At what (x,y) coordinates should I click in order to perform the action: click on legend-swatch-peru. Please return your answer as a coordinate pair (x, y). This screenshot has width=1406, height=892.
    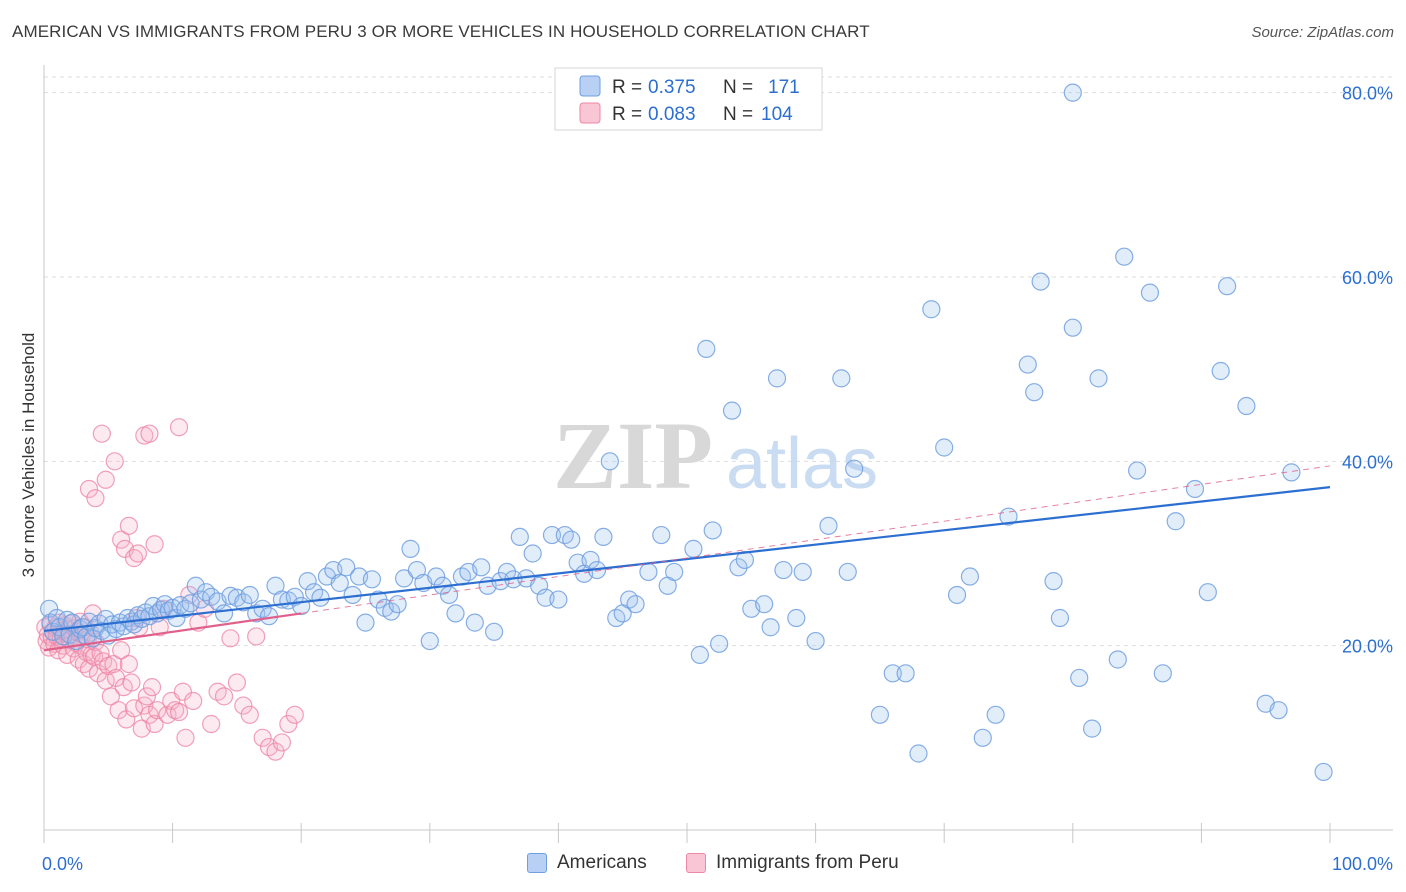
    Looking at the image, I should click on (590, 113).